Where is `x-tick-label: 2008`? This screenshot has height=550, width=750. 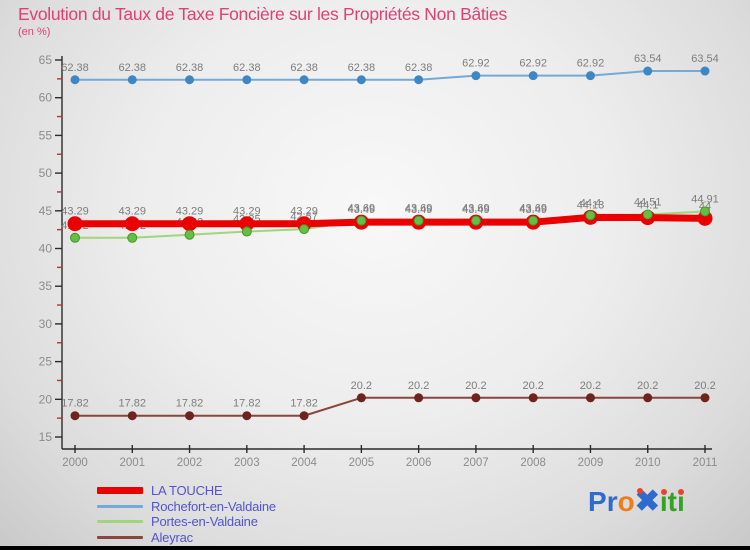 x-tick-label: 2008 is located at coordinates (533, 463).